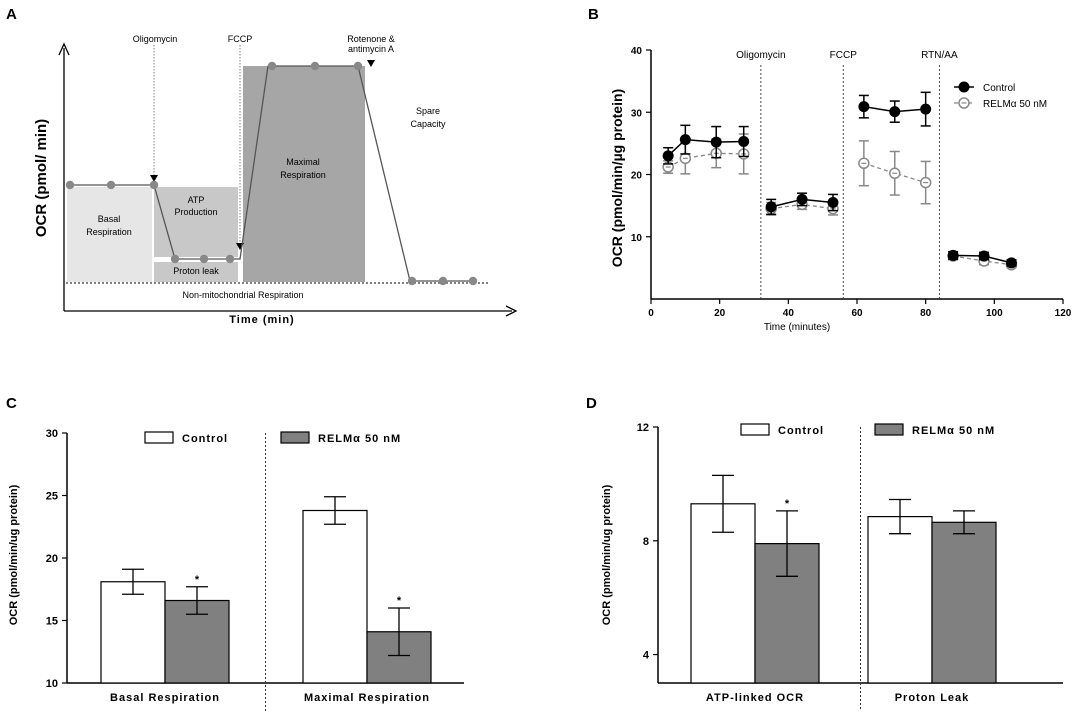  What do you see at coordinates (240, 39) in the screenshot?
I see `fccp-label: FCCP` at bounding box center [240, 39].